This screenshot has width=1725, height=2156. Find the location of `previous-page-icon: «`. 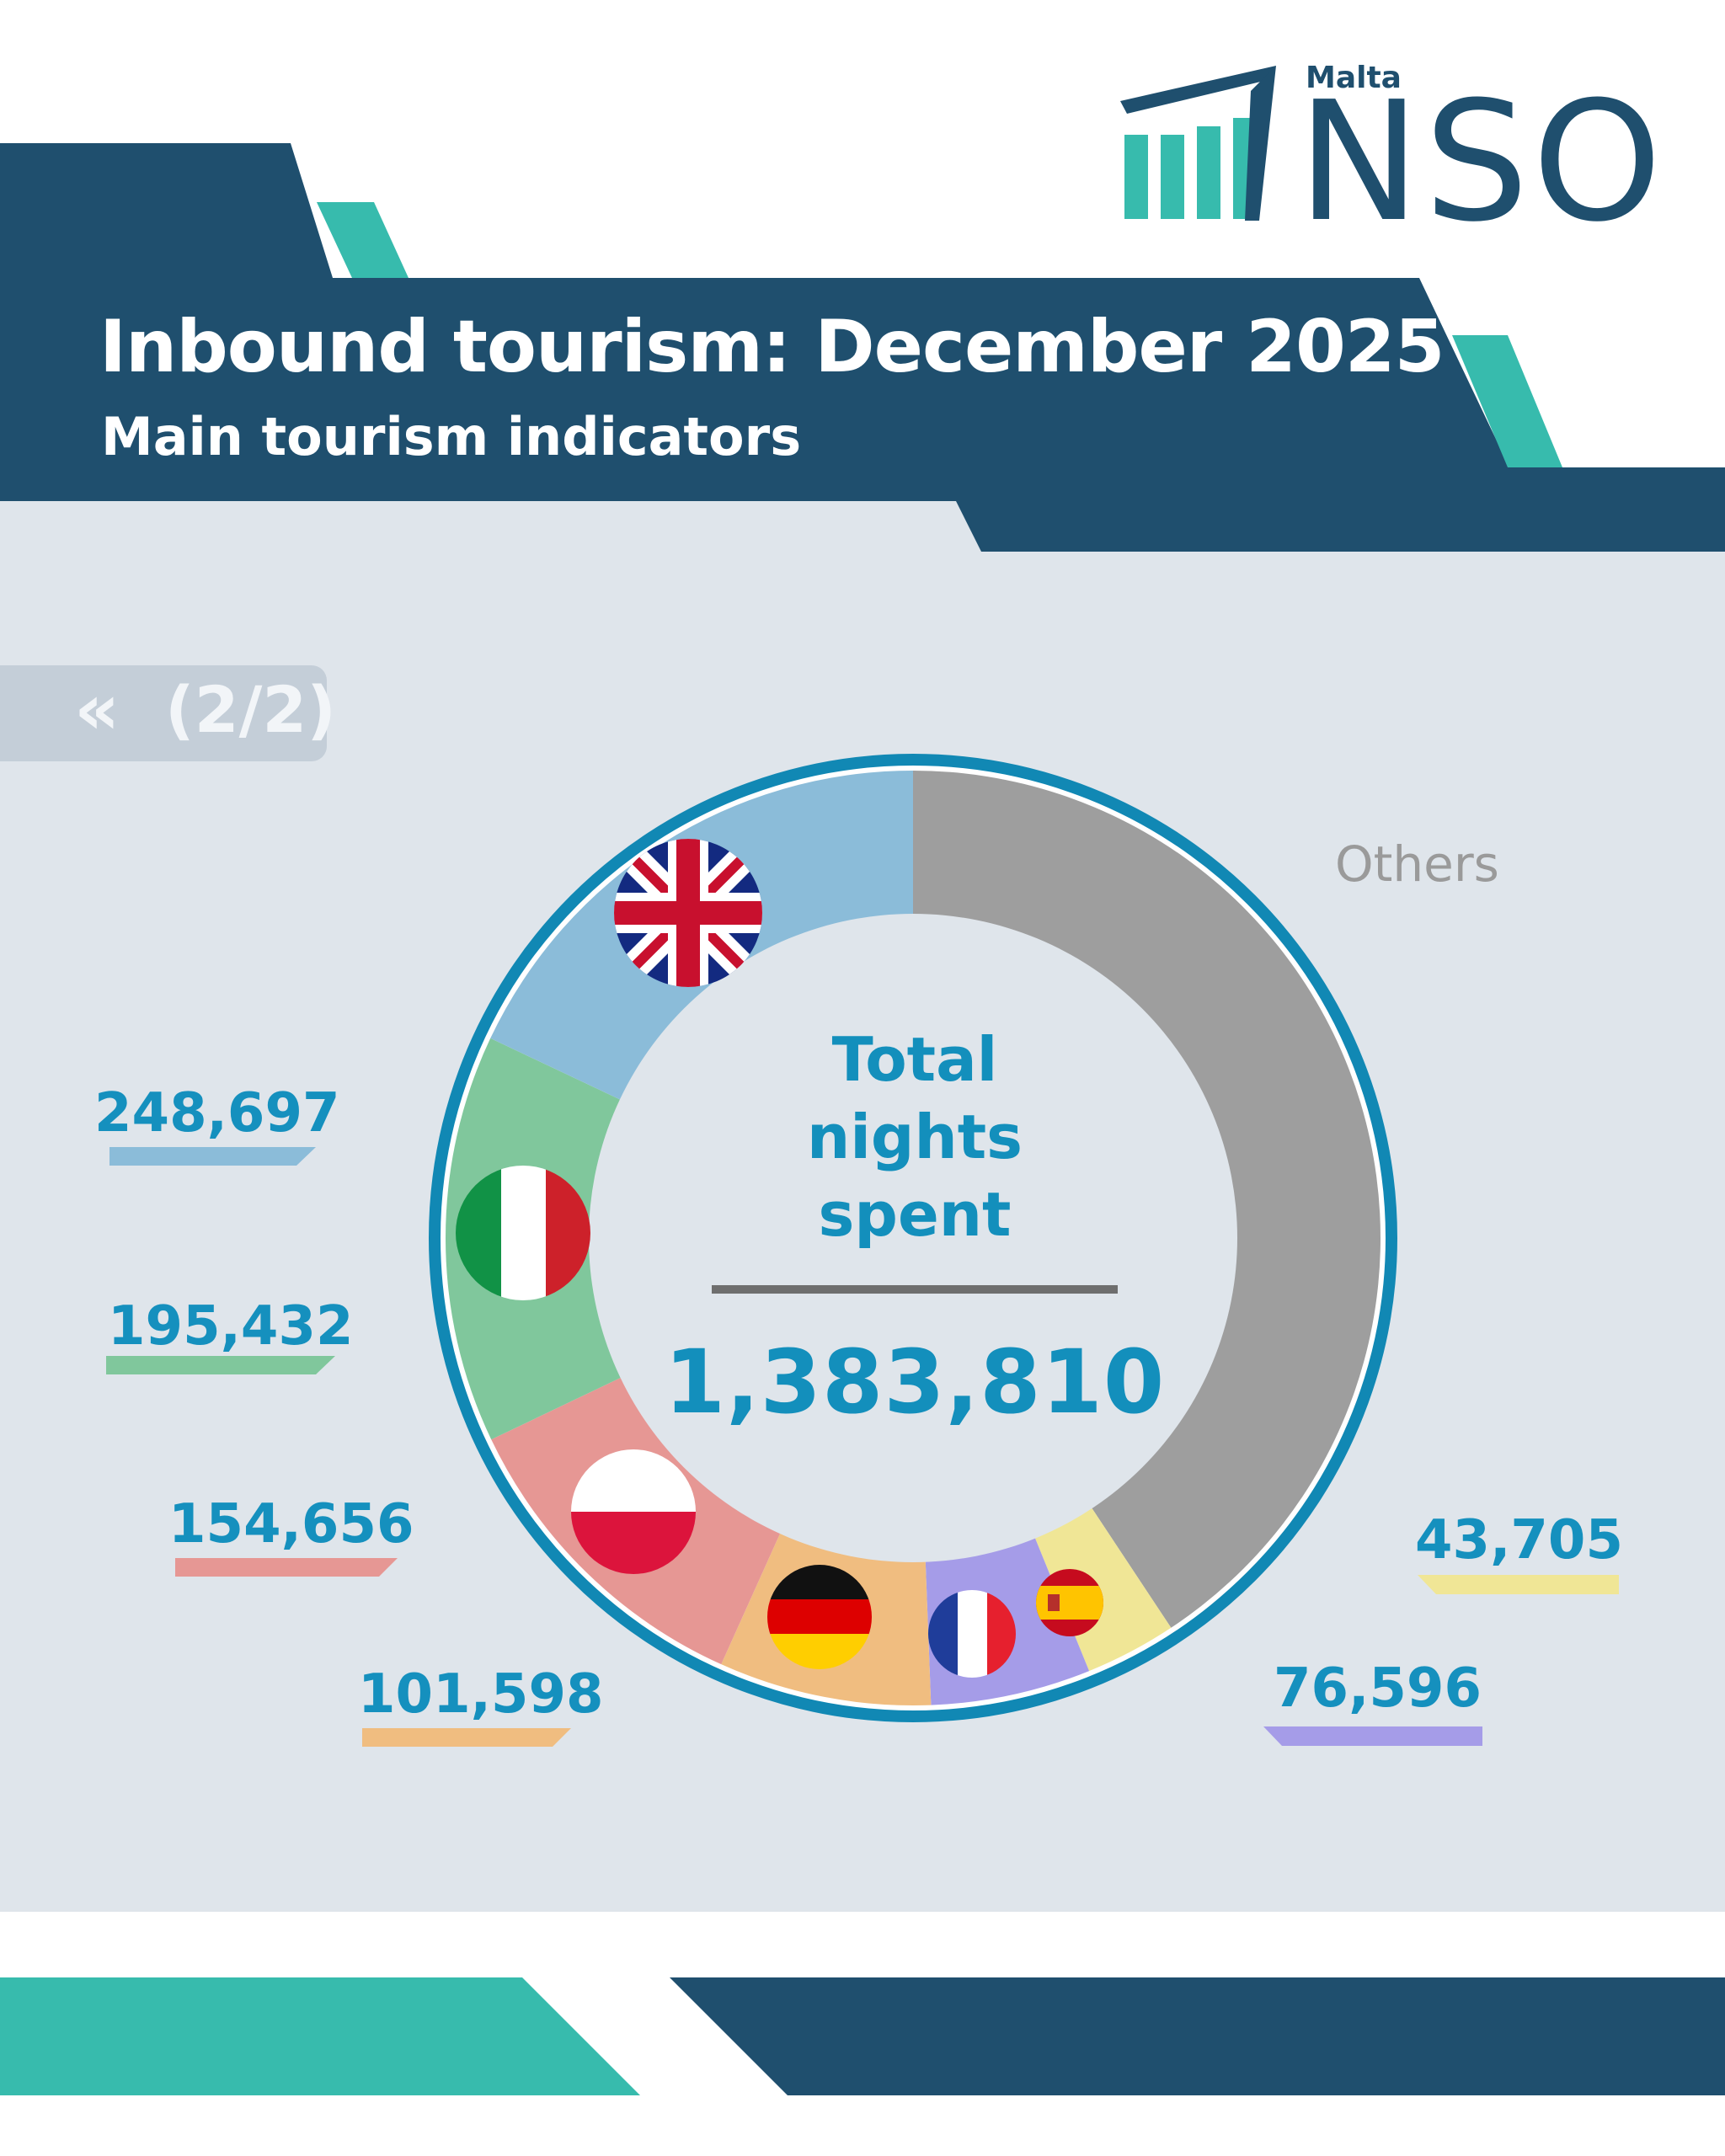

previous-page-icon: « is located at coordinates (97, 709).